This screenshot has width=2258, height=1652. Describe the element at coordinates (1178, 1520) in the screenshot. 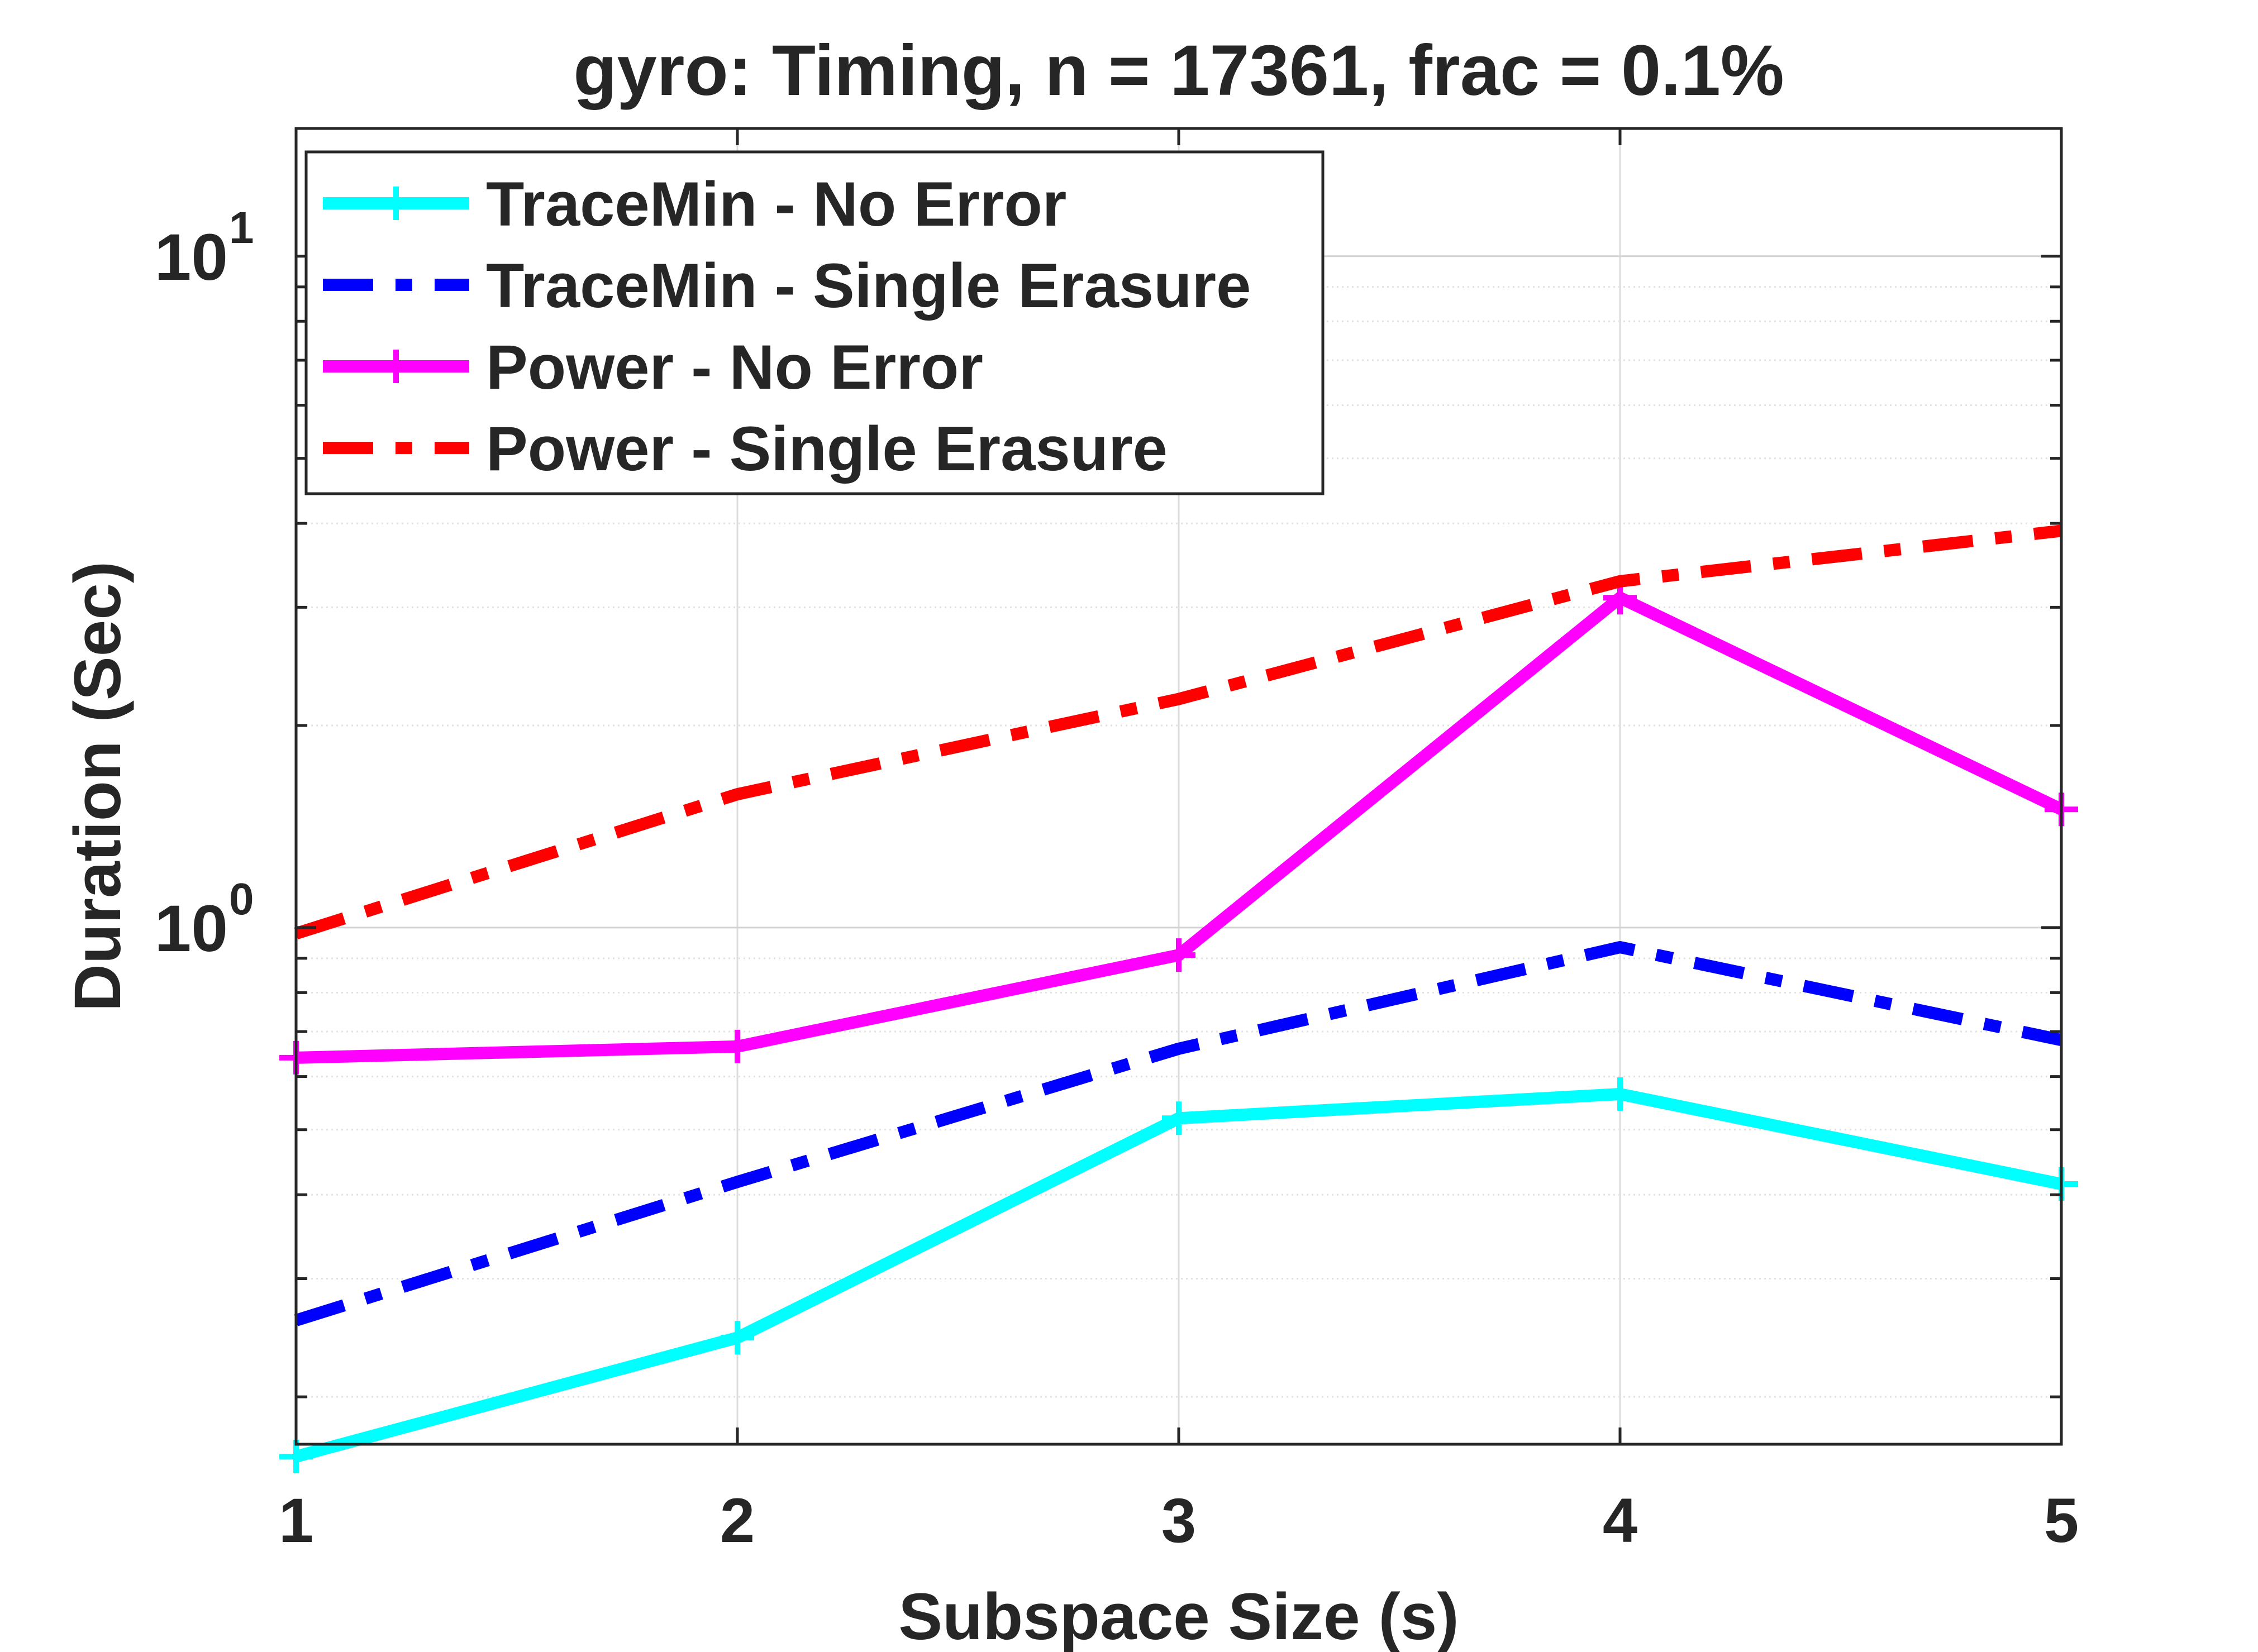

I see `x-tick-label: 3` at that location.